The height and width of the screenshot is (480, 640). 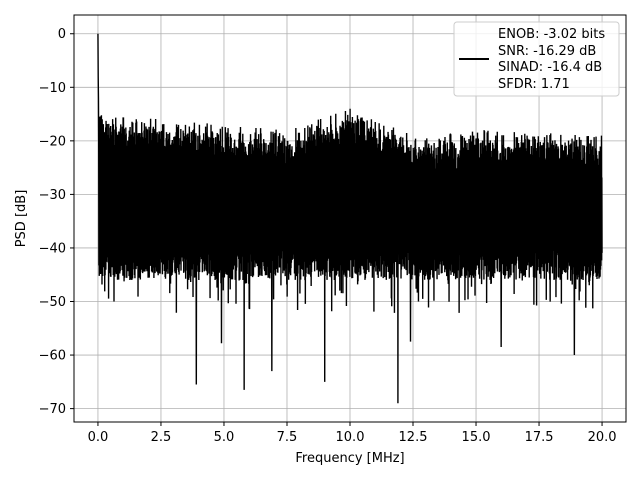 What do you see at coordinates (161, 437) in the screenshot?
I see `x-tick-label: 2.5` at bounding box center [161, 437].